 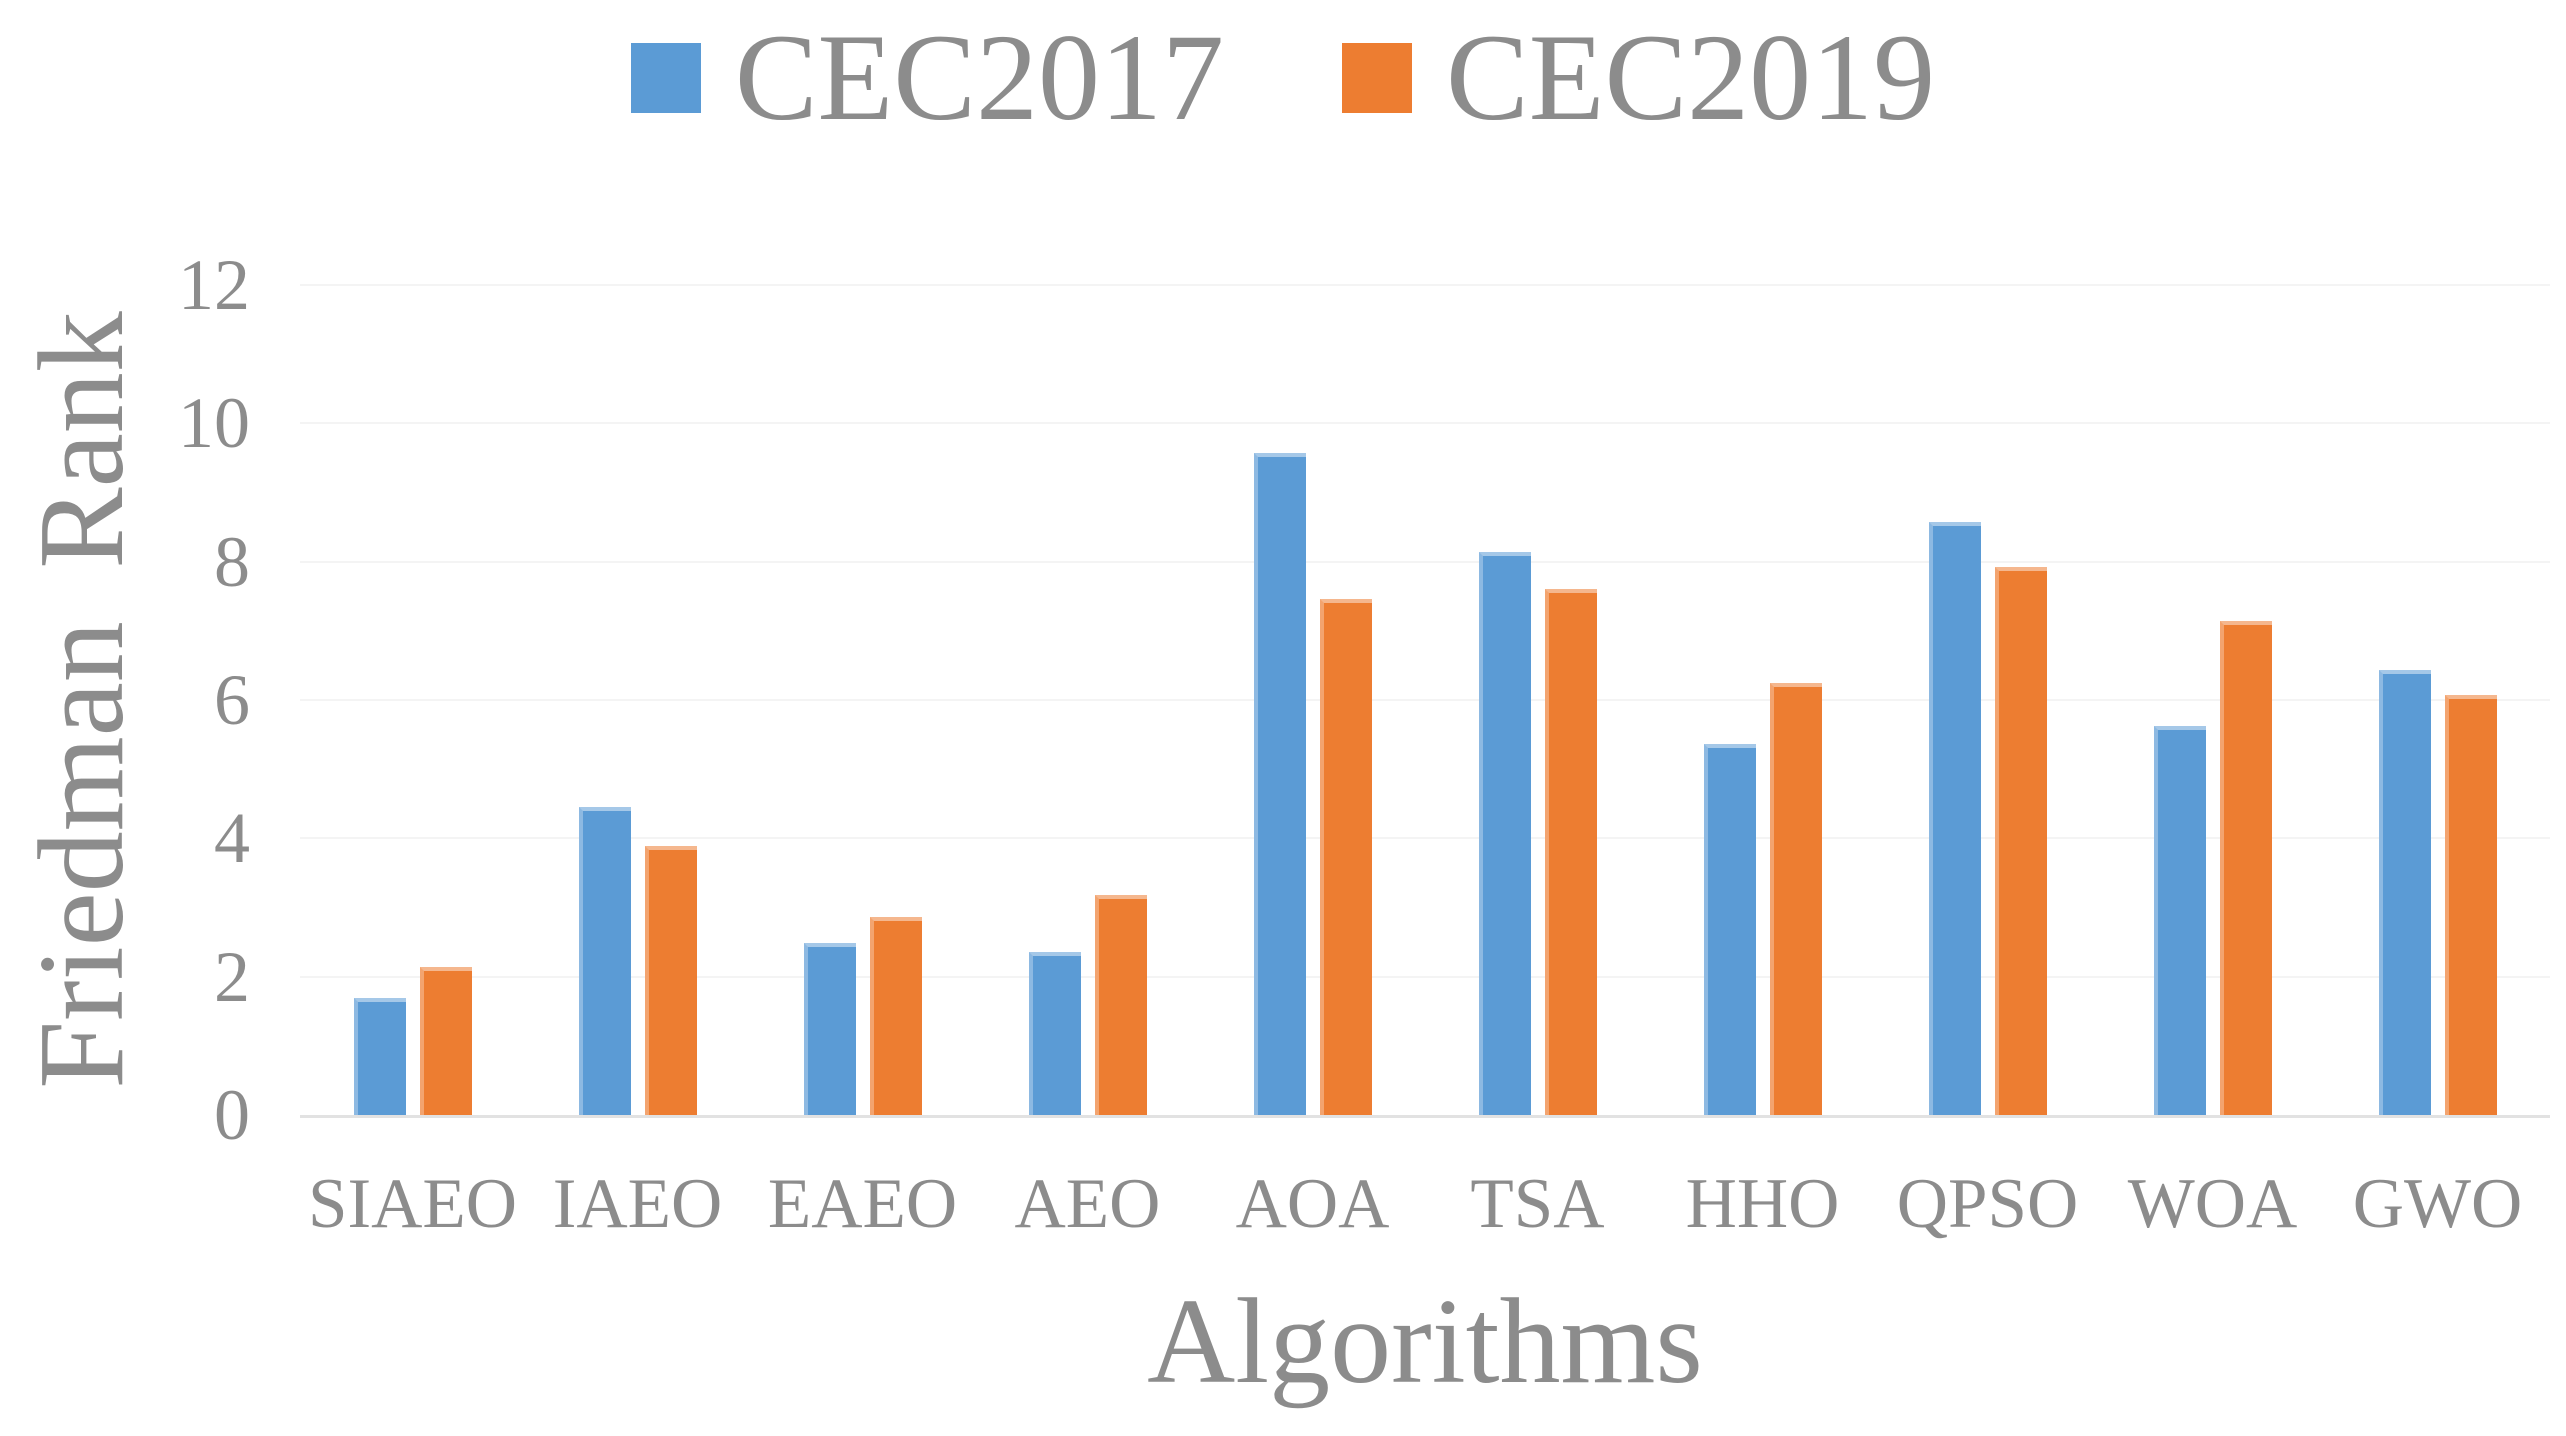 What do you see at coordinates (1054, 1033) in the screenshot?
I see `bar-cec2017-aeo` at bounding box center [1054, 1033].